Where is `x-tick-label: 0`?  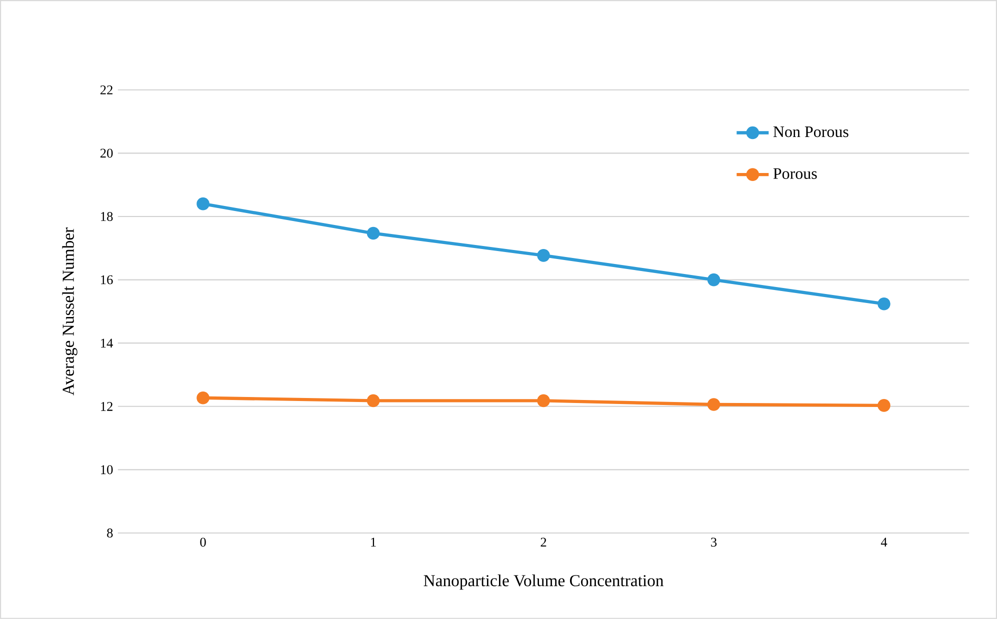
x-tick-label: 0 is located at coordinates (203, 542).